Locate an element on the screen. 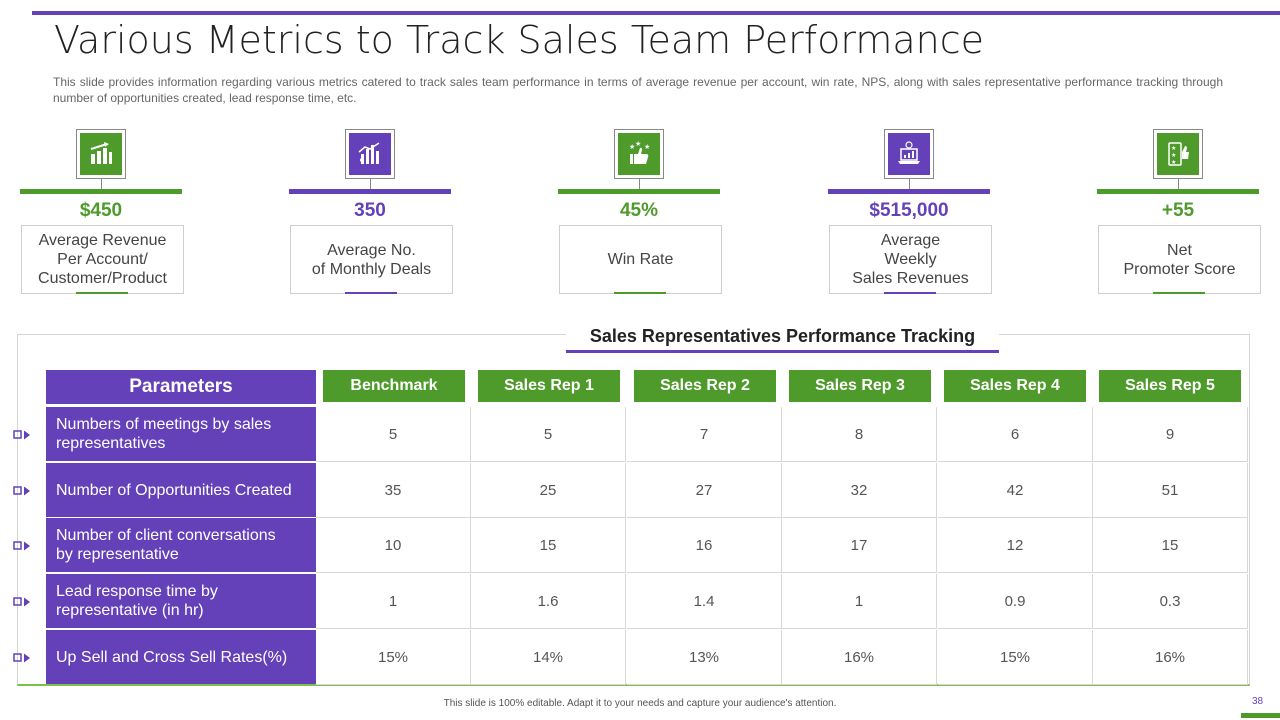 This screenshot has width=1280, height=720. metric-icon-frame: ★ ★ ★ is located at coordinates (639, 154).